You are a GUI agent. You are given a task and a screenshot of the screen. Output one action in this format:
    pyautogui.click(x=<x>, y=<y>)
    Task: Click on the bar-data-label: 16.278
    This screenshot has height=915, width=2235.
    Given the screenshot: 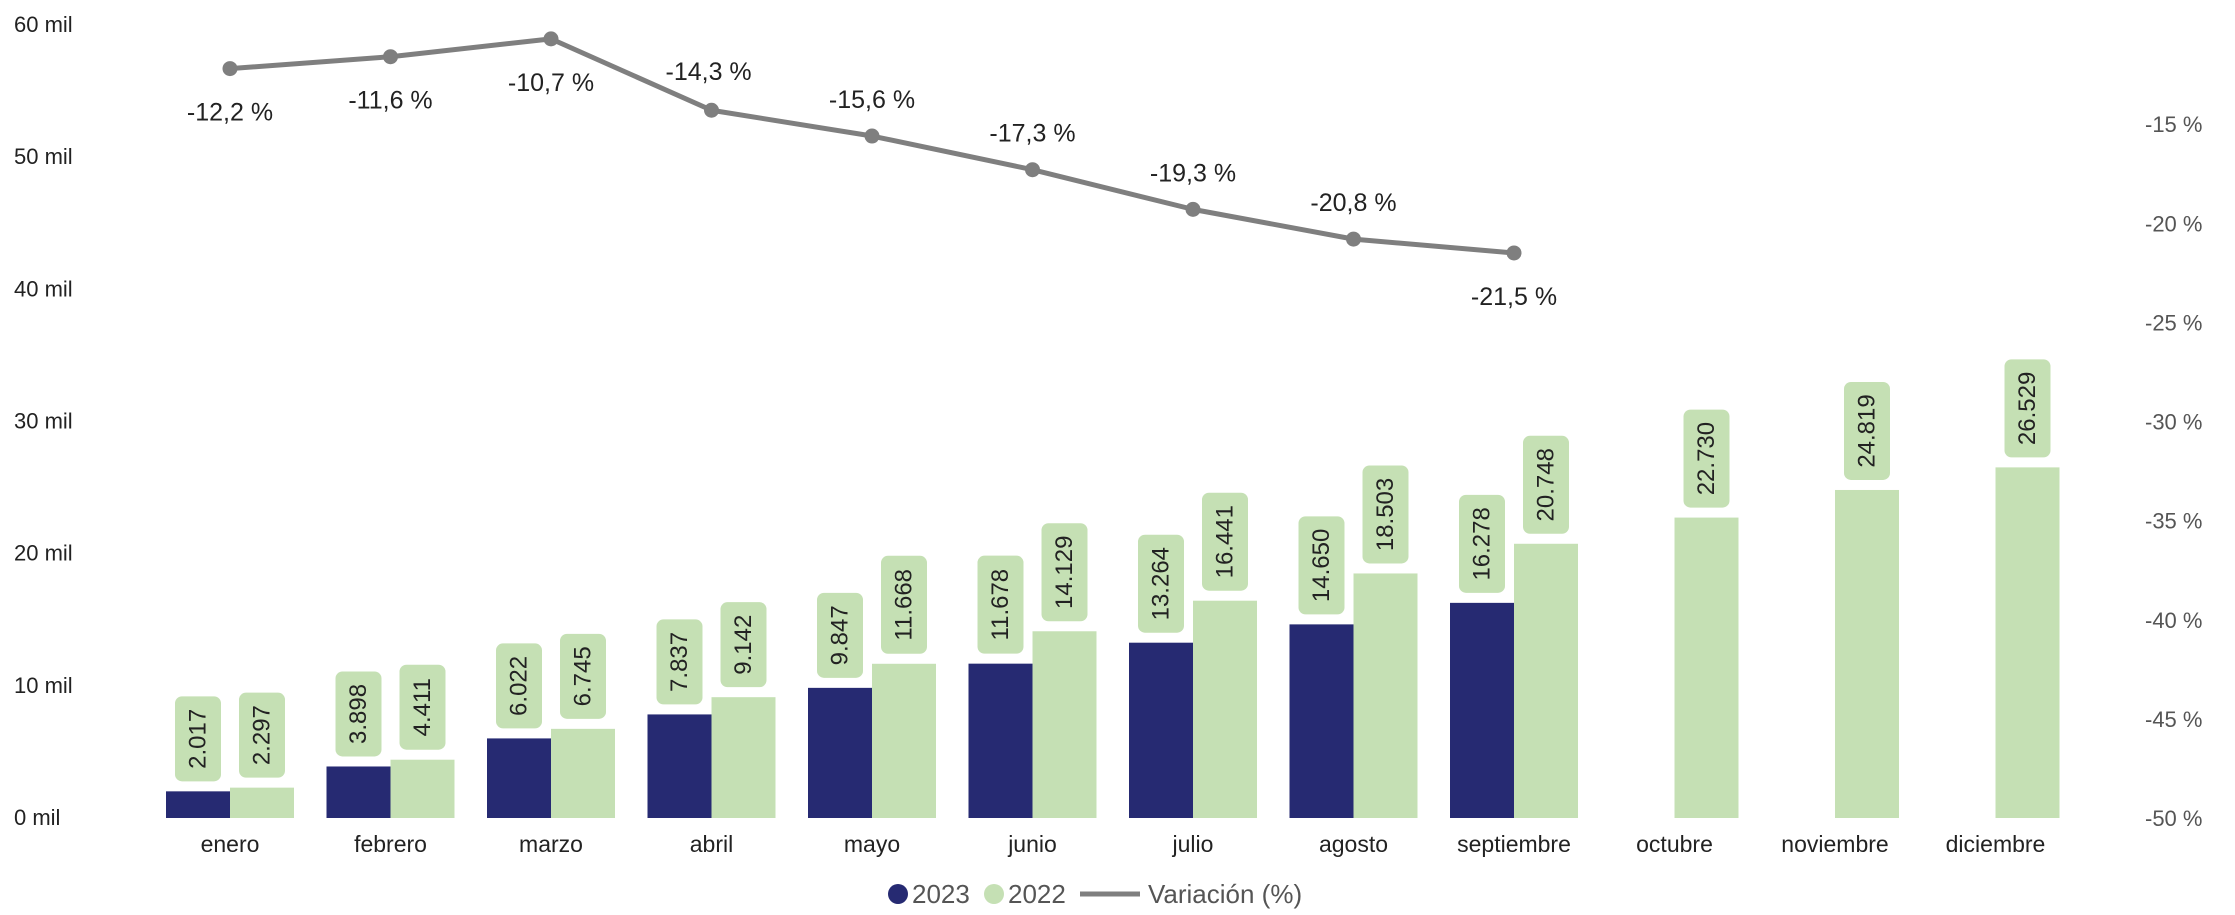 What is the action you would take?
    pyautogui.click(x=1482, y=543)
    